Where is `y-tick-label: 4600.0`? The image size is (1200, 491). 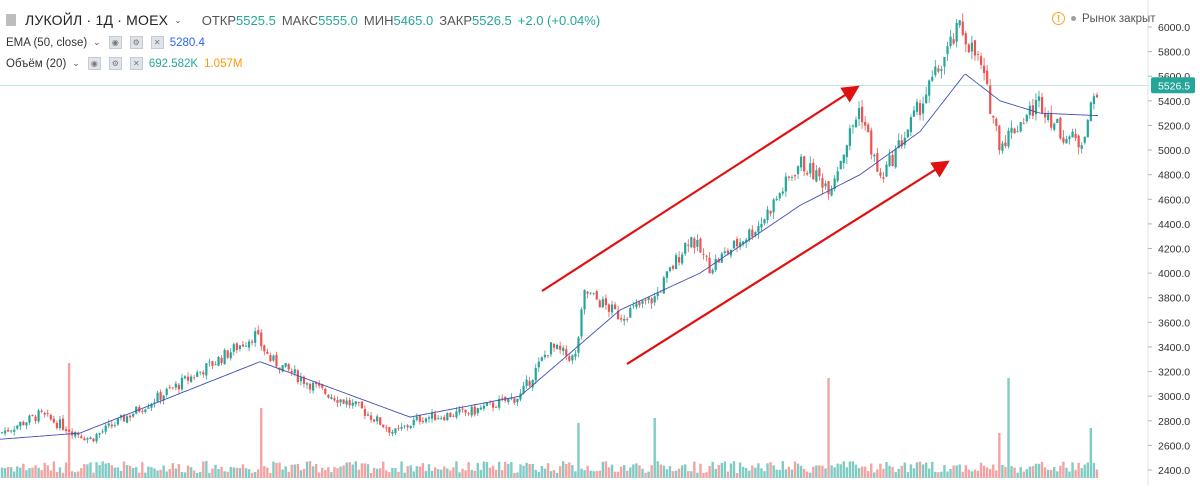
y-tick-label: 4600.0 is located at coordinates (1174, 200).